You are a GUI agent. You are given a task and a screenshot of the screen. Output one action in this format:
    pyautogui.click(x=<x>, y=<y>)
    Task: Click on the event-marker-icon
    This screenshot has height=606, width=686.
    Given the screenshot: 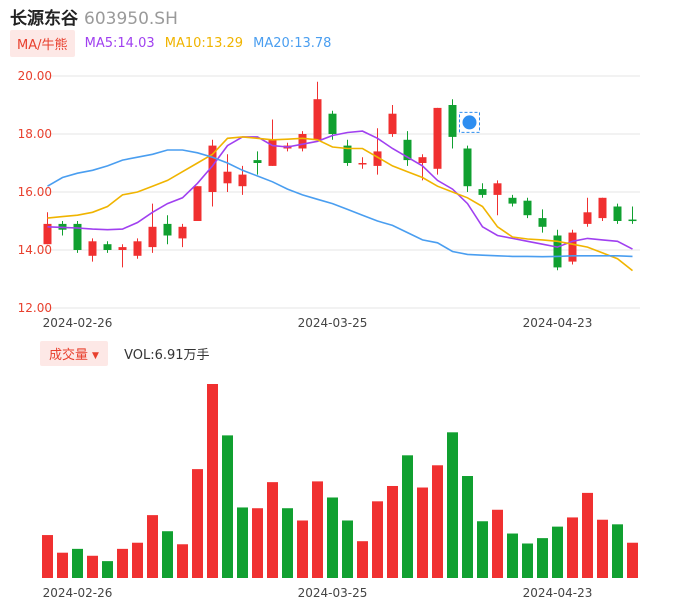 What is the action you would take?
    pyautogui.click(x=469, y=122)
    